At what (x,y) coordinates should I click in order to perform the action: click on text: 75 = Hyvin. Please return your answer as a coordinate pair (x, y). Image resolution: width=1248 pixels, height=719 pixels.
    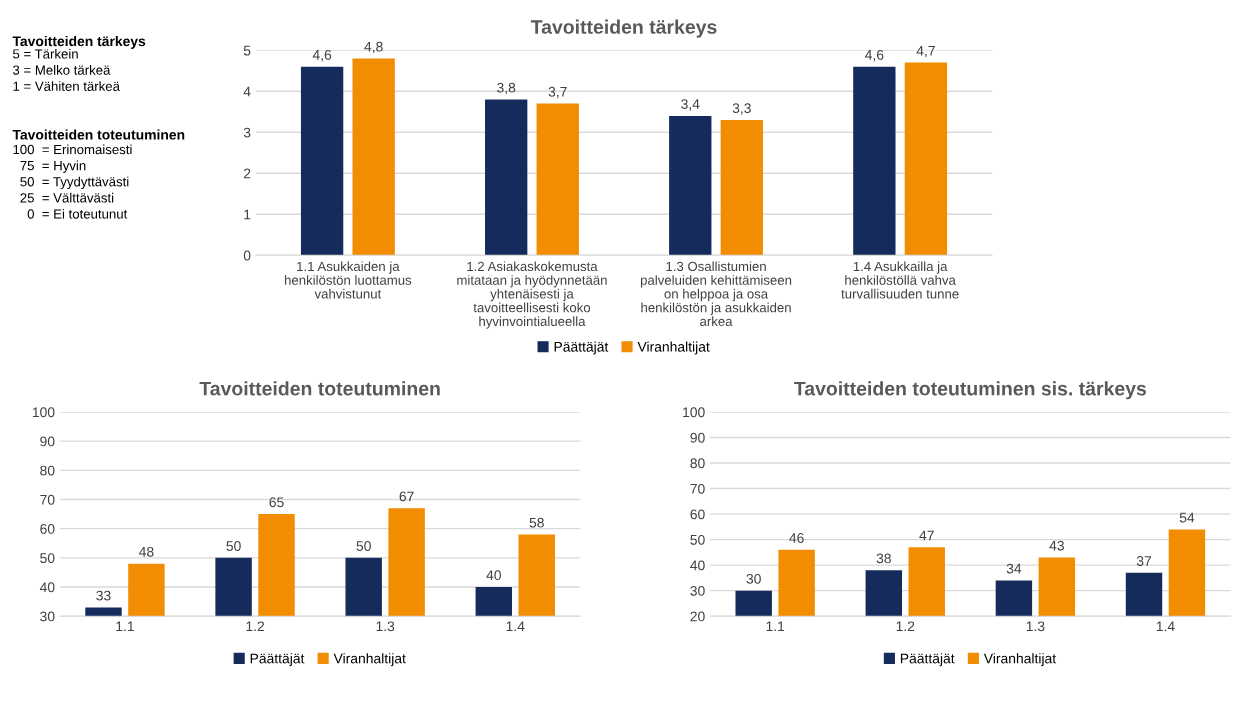
    Looking at the image, I should click on (53, 166).